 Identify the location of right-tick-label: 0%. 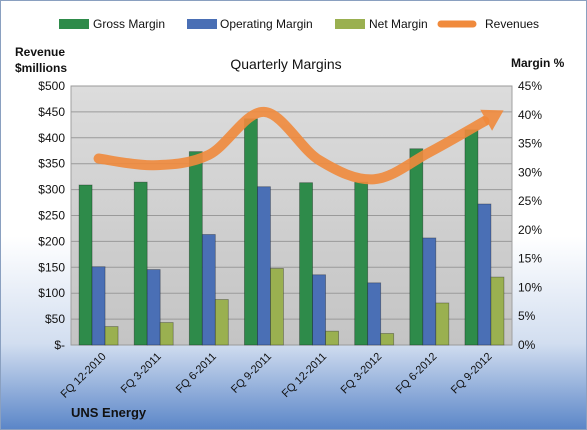
(527, 345).